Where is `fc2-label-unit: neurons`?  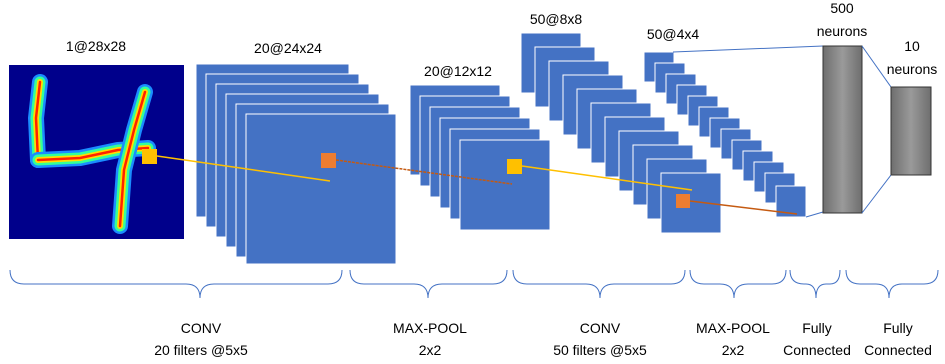 fc2-label-unit: neurons is located at coordinates (912, 69).